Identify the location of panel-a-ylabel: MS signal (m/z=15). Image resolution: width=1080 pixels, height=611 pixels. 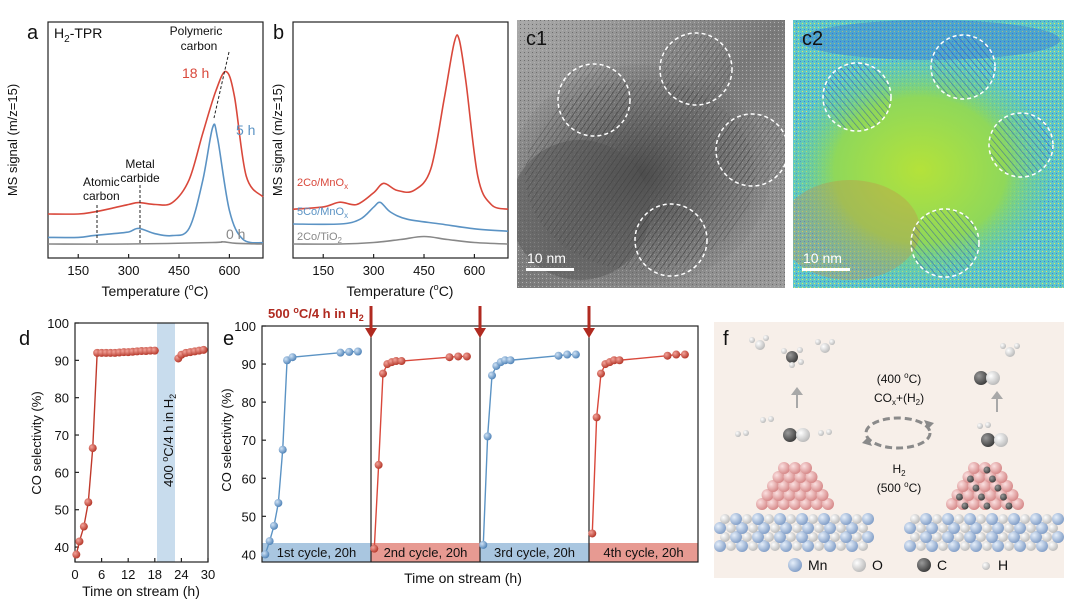
(12, 140).